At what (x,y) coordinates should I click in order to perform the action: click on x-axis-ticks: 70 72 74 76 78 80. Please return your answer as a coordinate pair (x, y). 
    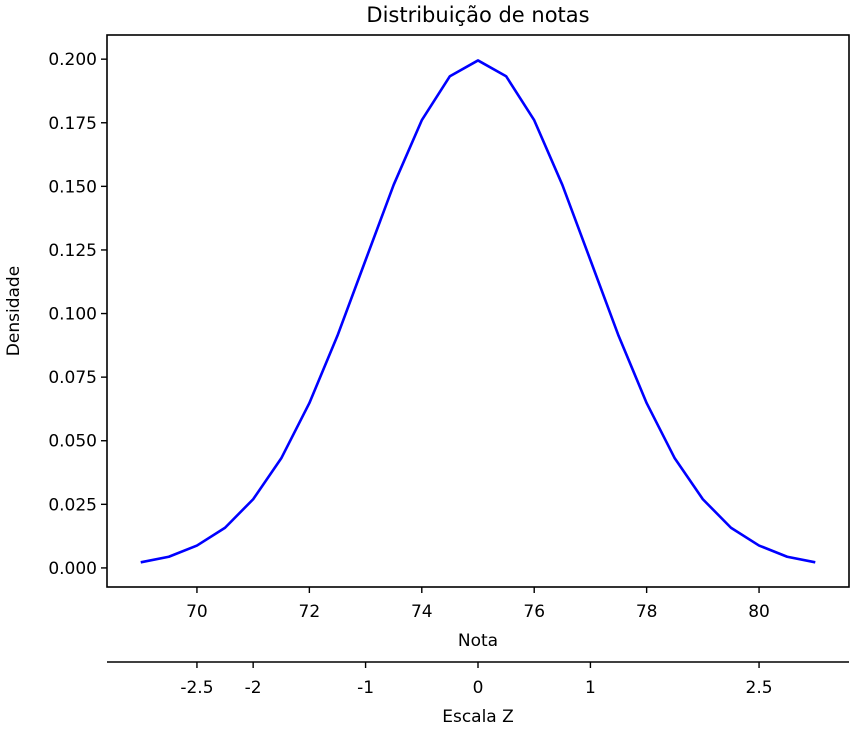
    Looking at the image, I should click on (478, 604).